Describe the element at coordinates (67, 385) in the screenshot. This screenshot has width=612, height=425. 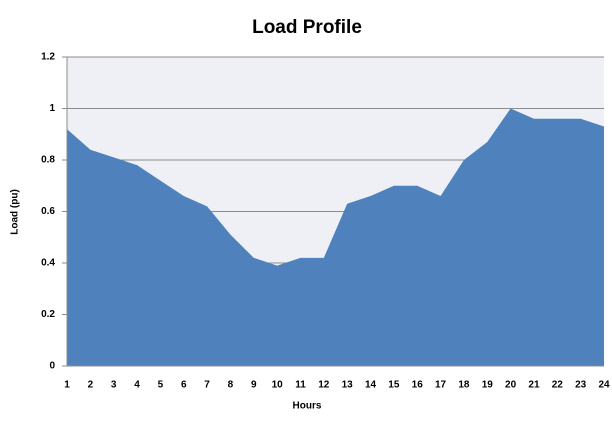
I see `x-tick-label: 1` at that location.